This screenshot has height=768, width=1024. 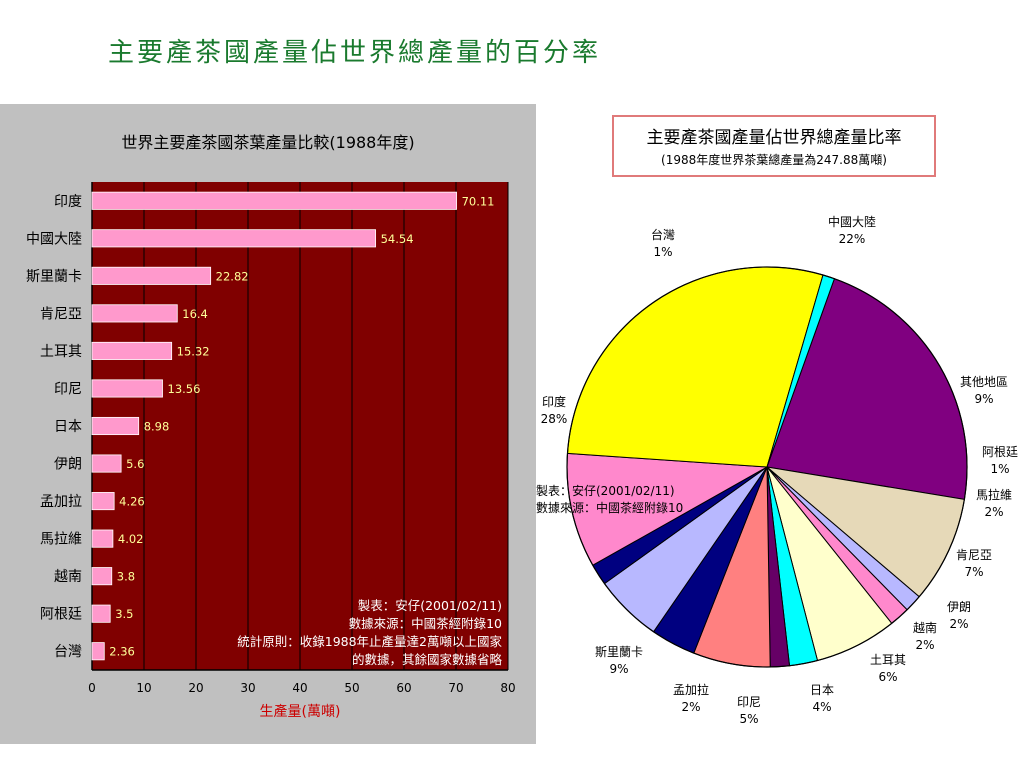 What do you see at coordinates (267, 142) in the screenshot?
I see `bar-chart-title: 世界主要產茶國茶葉產量比較(1988年度)` at bounding box center [267, 142].